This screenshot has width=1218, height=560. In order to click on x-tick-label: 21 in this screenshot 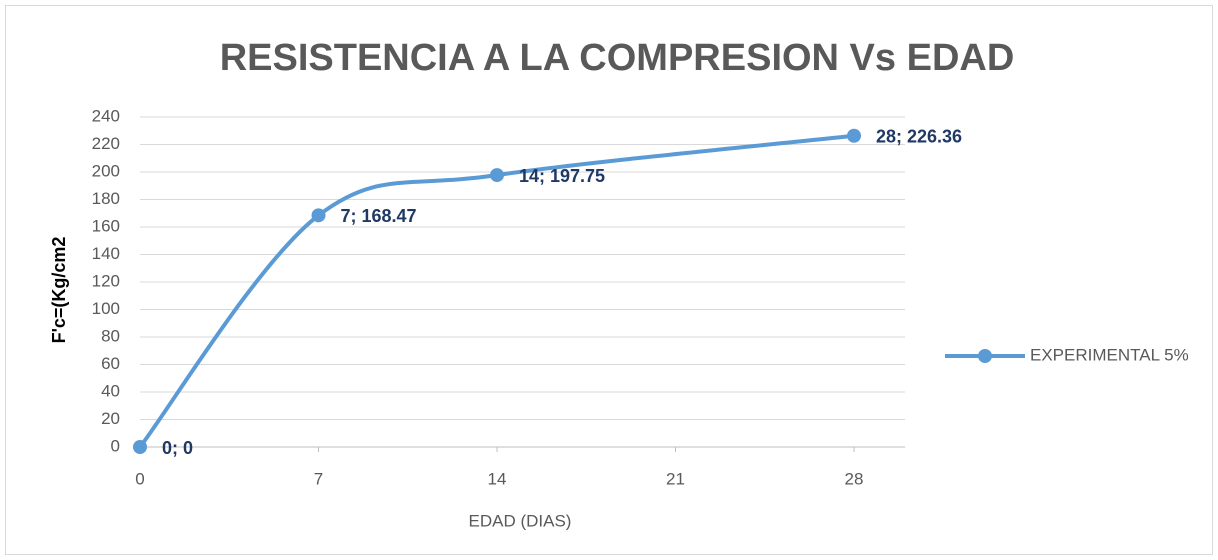, I will do `click(675, 478)`.